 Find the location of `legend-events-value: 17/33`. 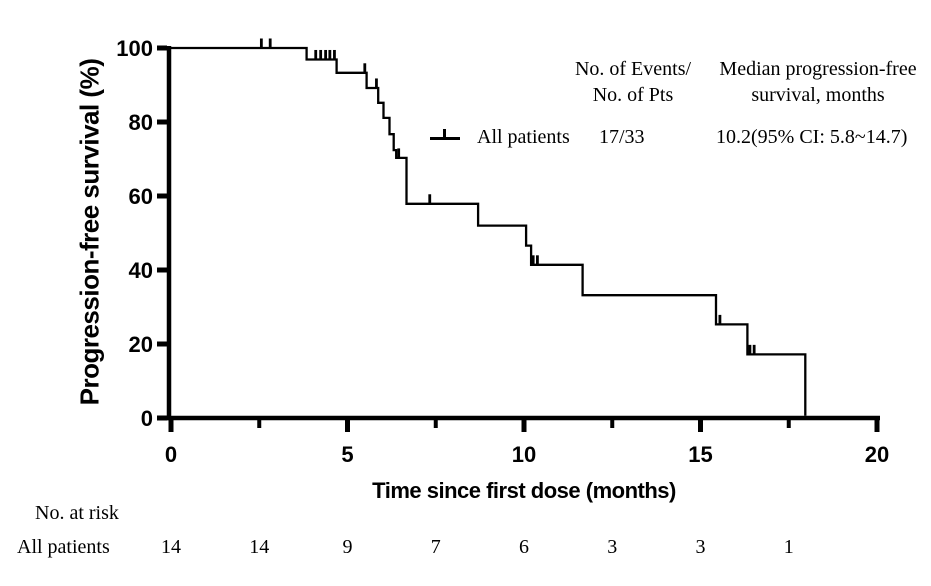

legend-events-value: 17/33 is located at coordinates (622, 137).